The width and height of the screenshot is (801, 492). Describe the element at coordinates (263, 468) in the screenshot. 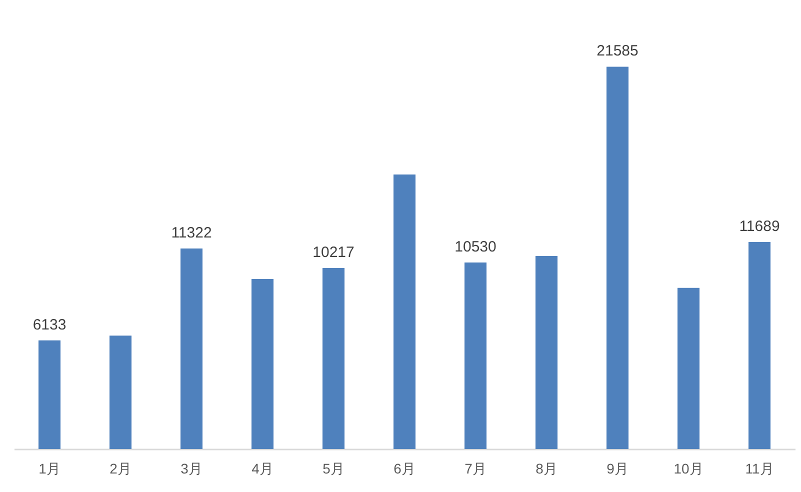

I see `x-tick-label: 4月` at that location.